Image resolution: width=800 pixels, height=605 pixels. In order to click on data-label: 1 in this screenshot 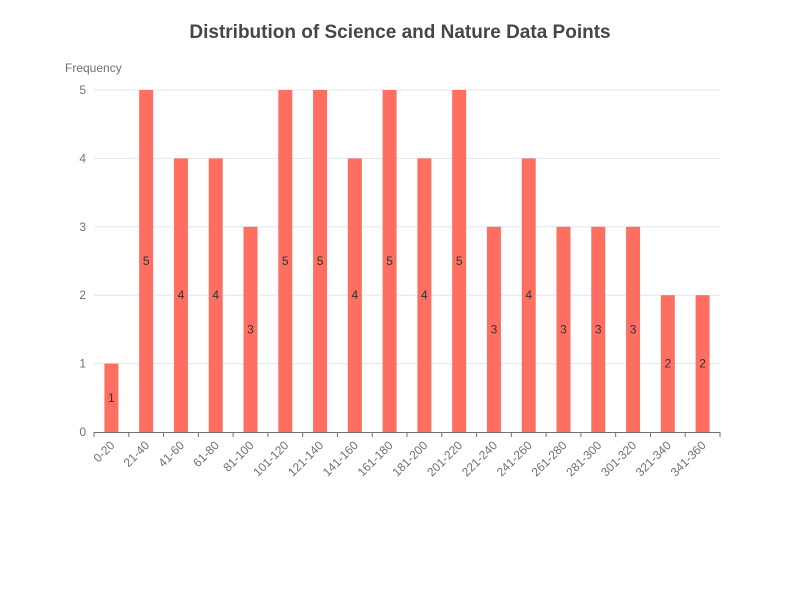, I will do `click(111, 398)`.